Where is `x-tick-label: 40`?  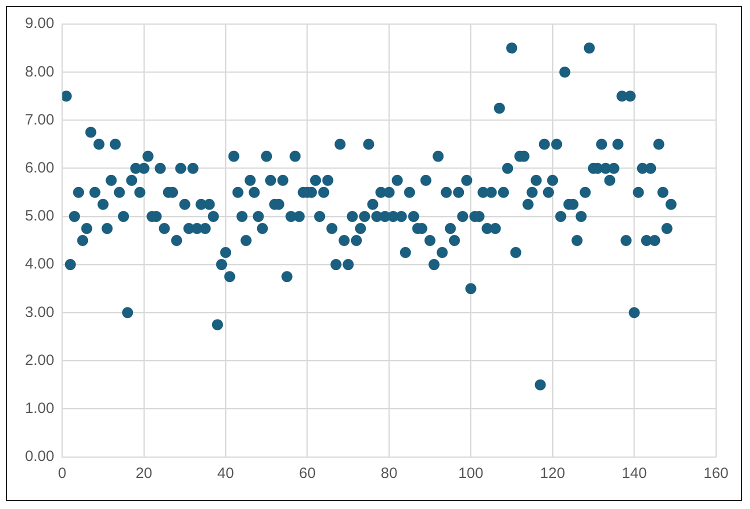 x-tick-label: 40 is located at coordinates (225, 473).